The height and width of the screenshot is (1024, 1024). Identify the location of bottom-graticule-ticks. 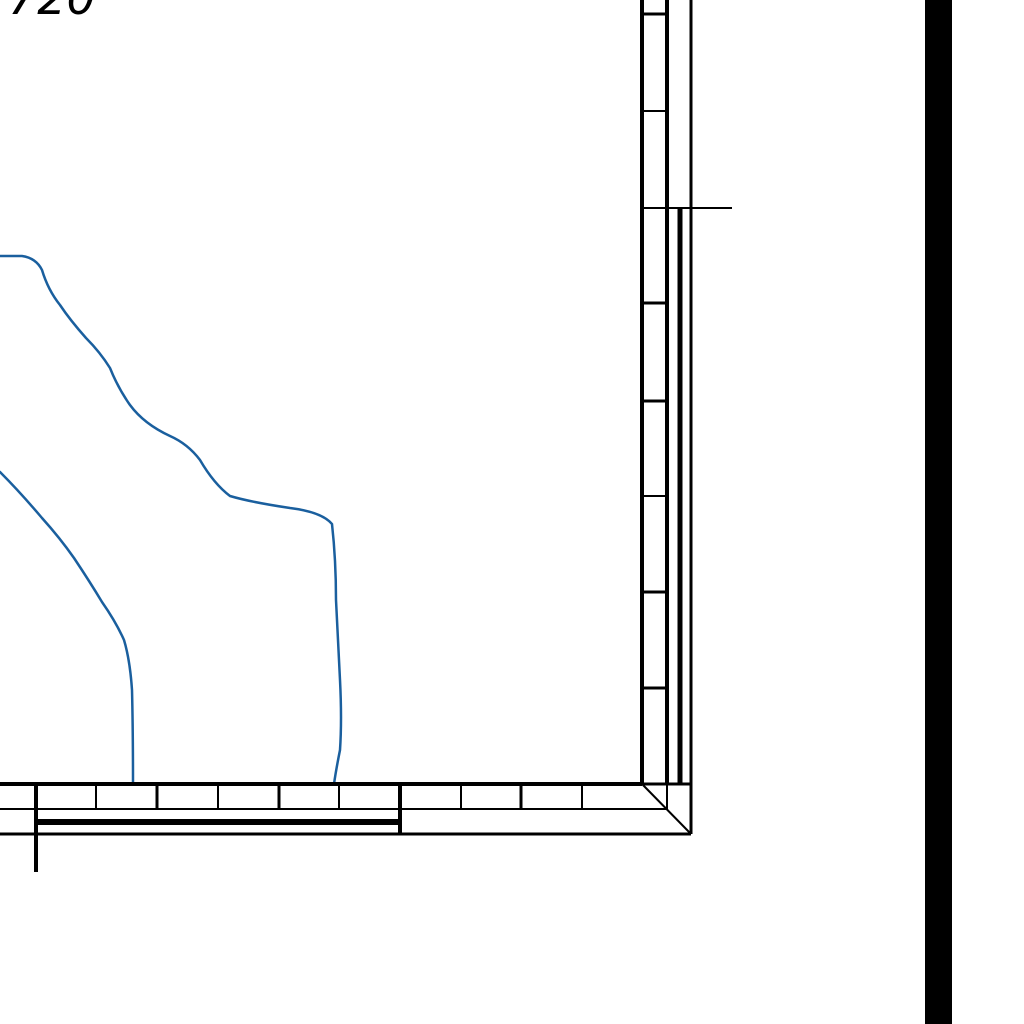
(308, 828).